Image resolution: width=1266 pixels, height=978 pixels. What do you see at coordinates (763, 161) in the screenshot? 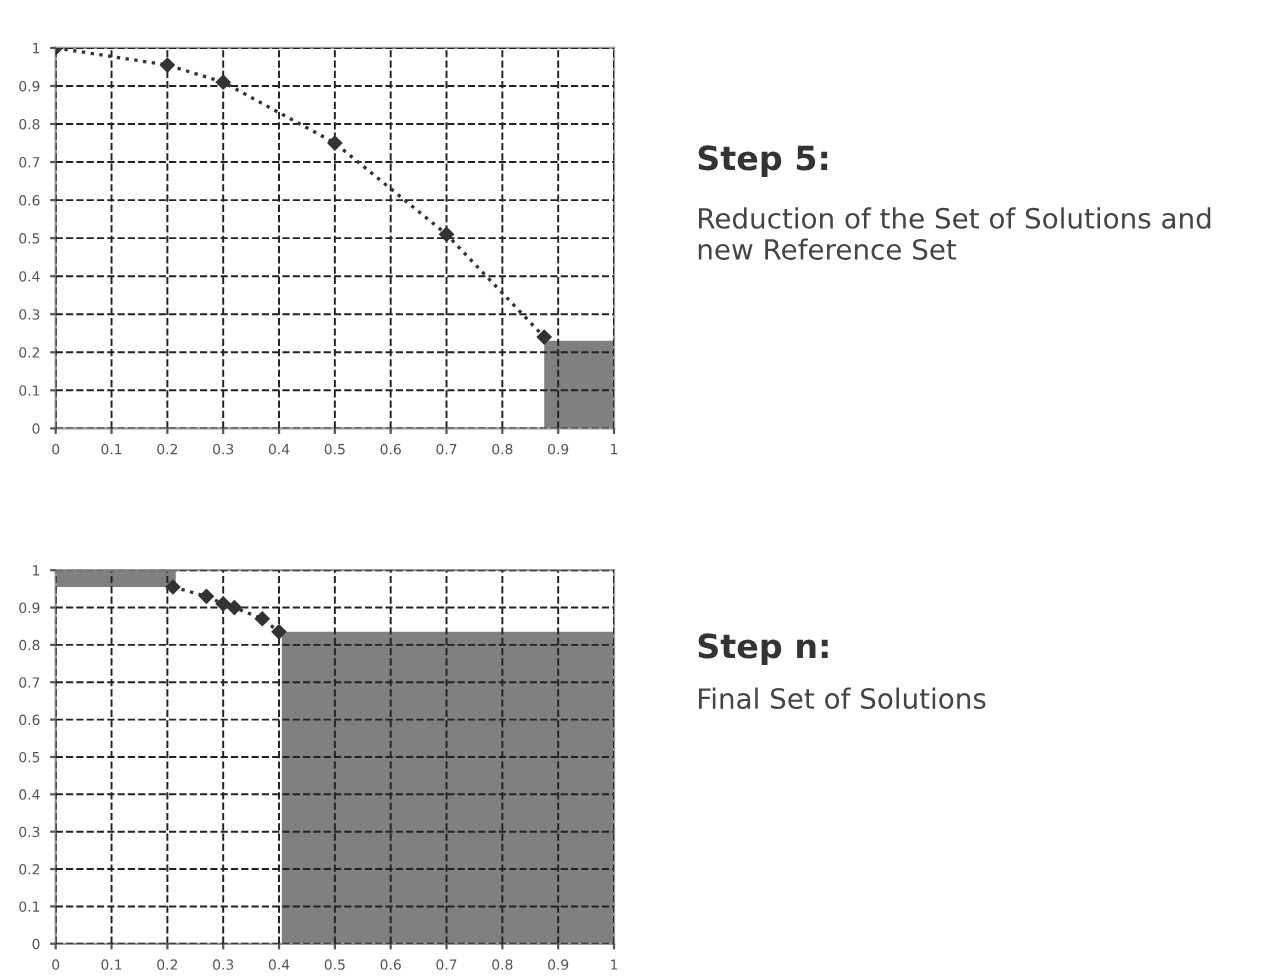
I see `text: Step 5:` at bounding box center [763, 161].